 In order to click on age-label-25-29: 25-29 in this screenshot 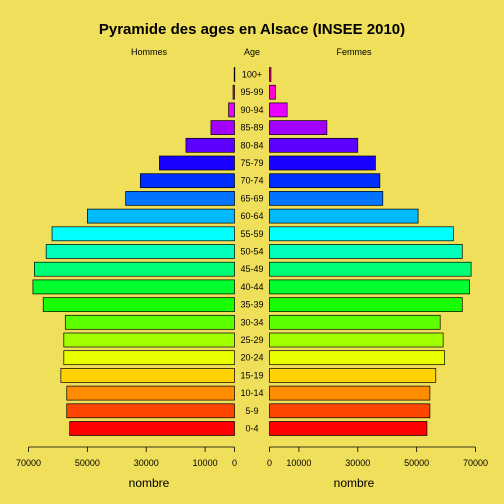, I will do `click(251, 340)`.